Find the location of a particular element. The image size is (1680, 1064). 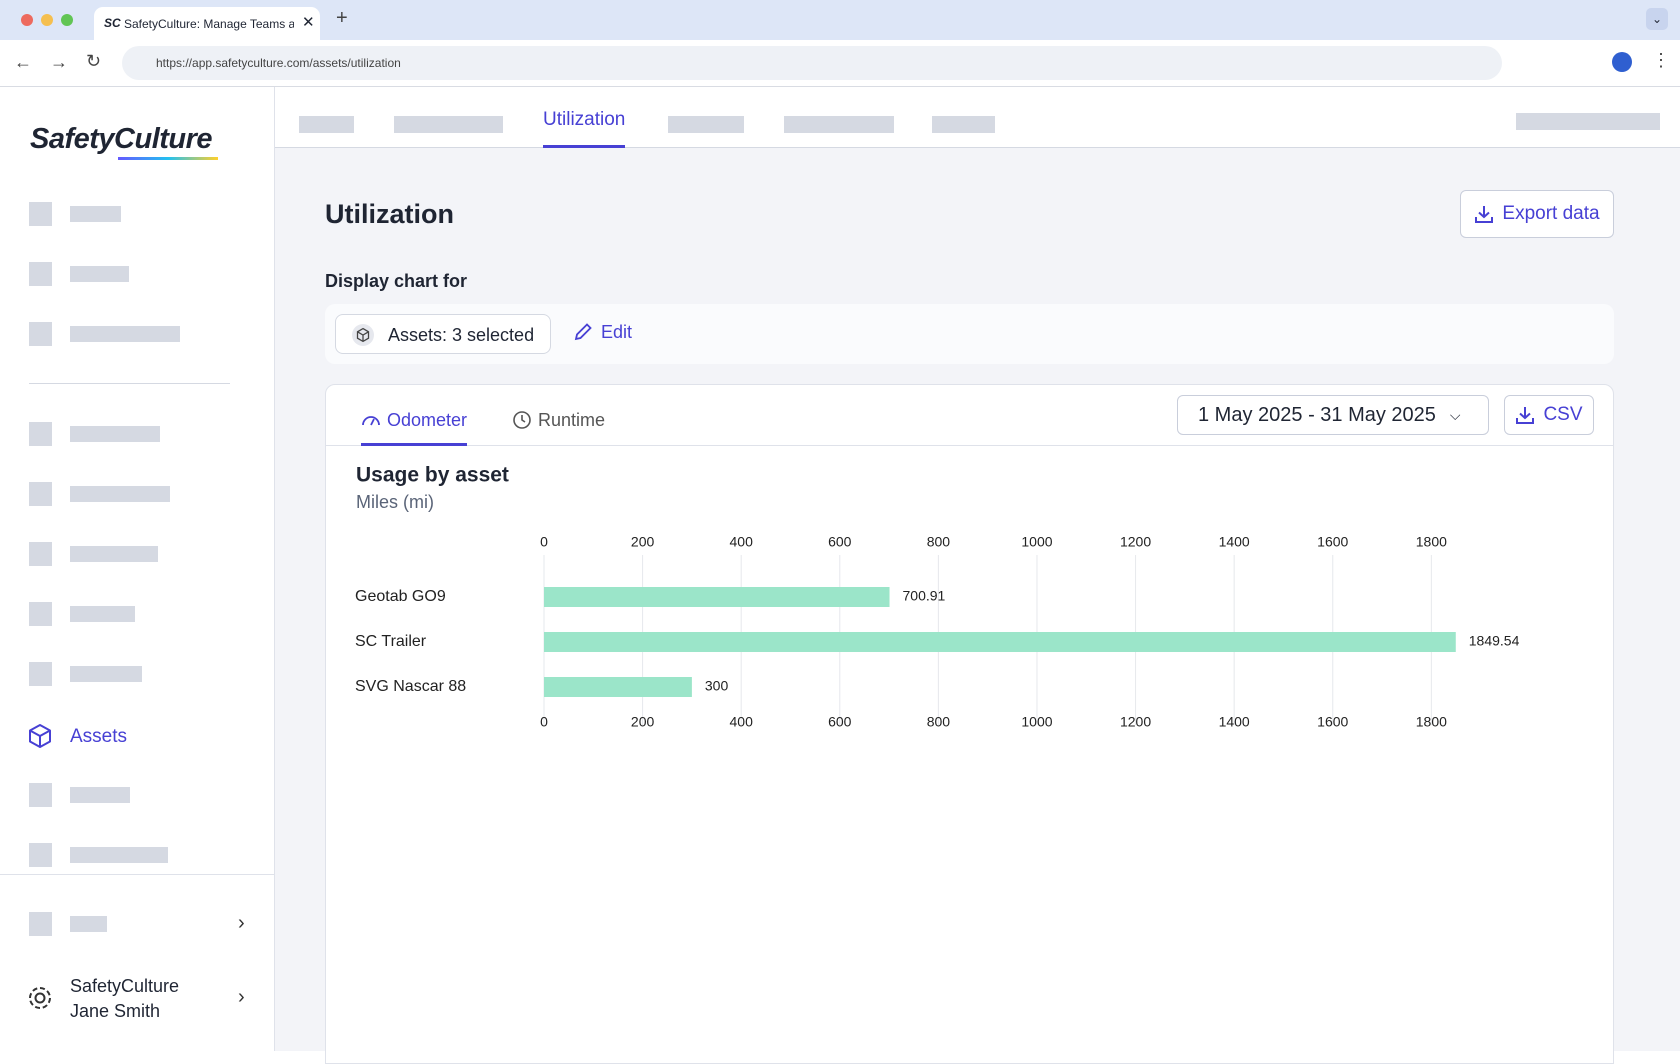

date-dropdown: 1 May 2025 - 31 May 2025 ⌵ is located at coordinates (1333, 415).